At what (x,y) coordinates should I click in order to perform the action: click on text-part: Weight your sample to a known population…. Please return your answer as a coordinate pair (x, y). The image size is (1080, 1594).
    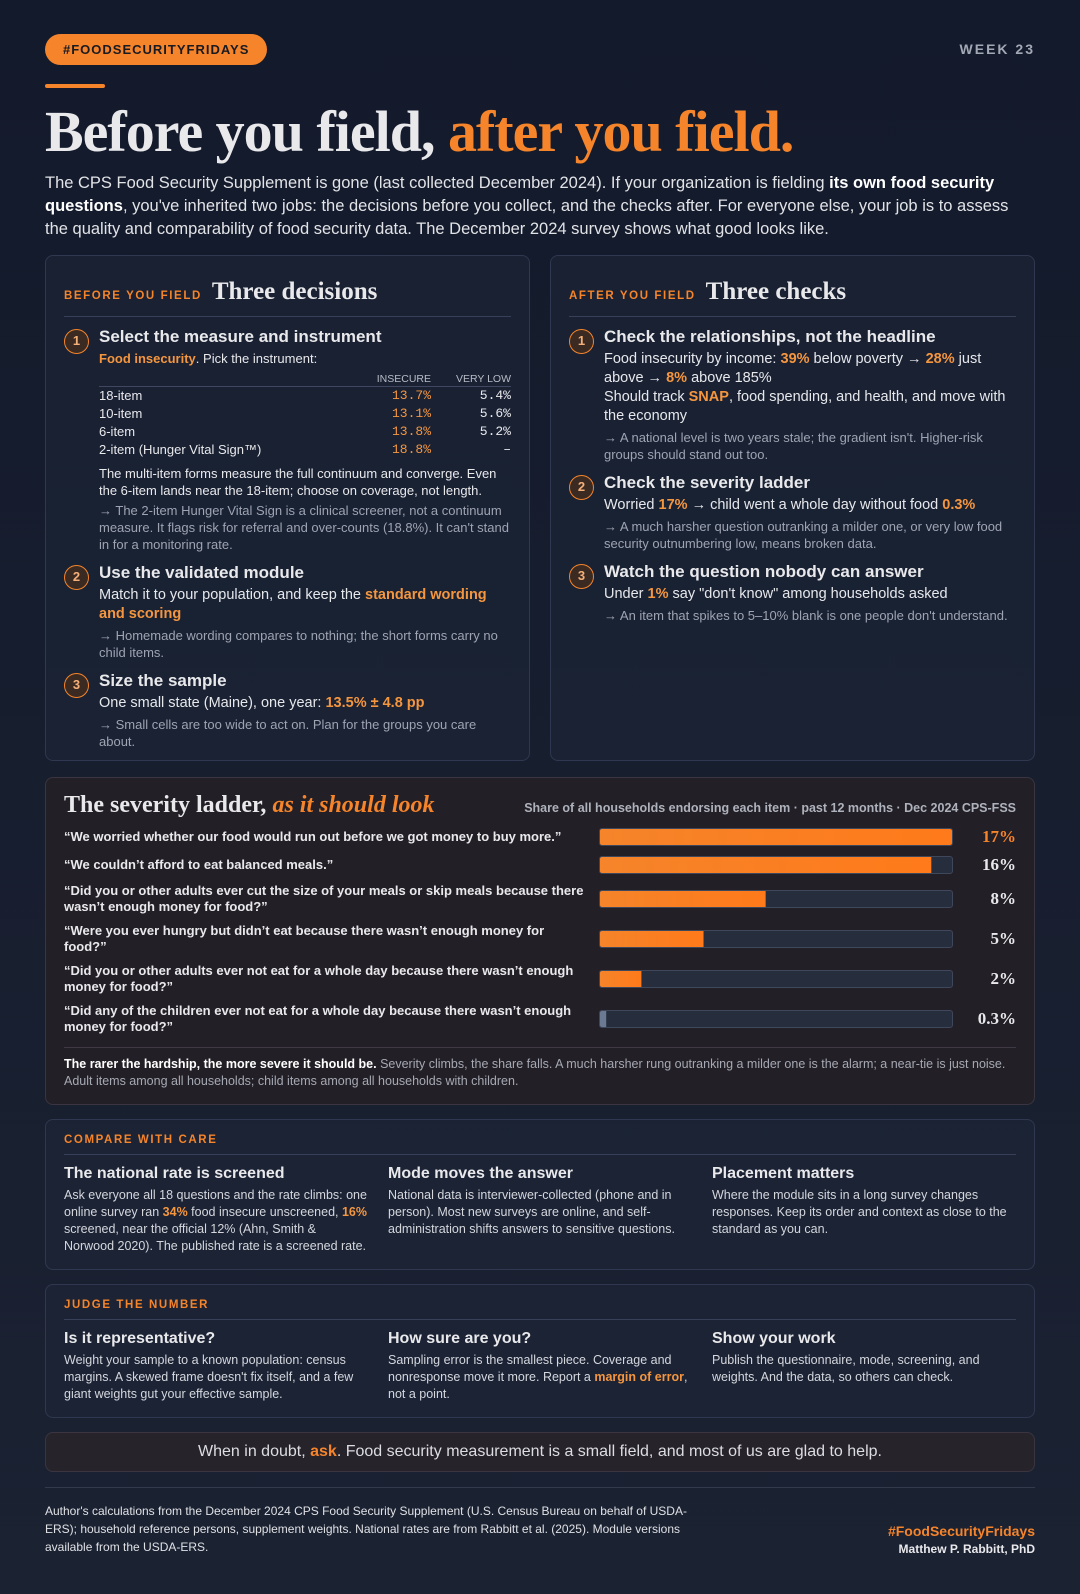
    Looking at the image, I should click on (209, 1377).